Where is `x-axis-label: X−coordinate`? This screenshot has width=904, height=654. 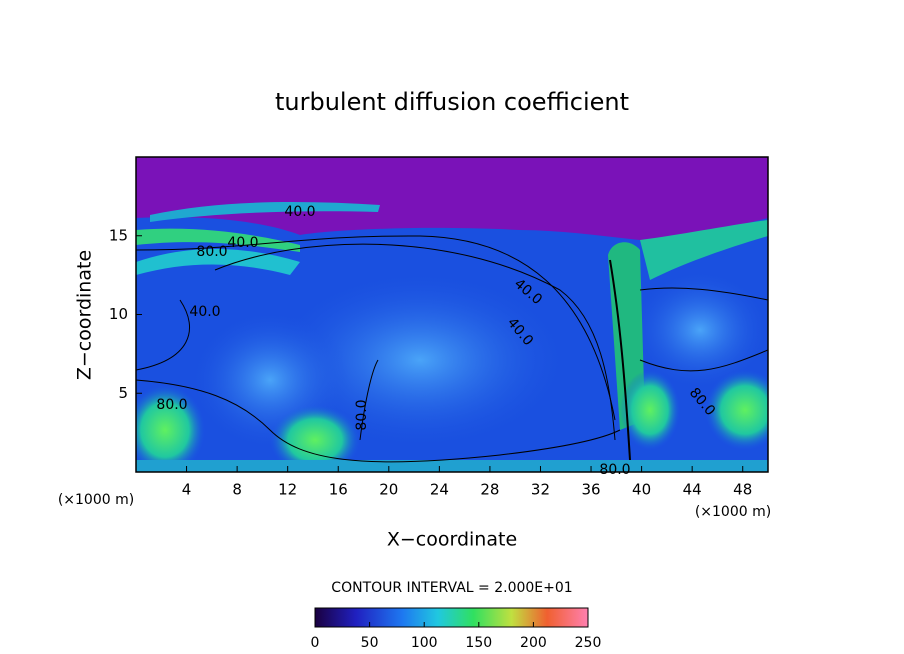
x-axis-label: X−coordinate is located at coordinates (452, 540).